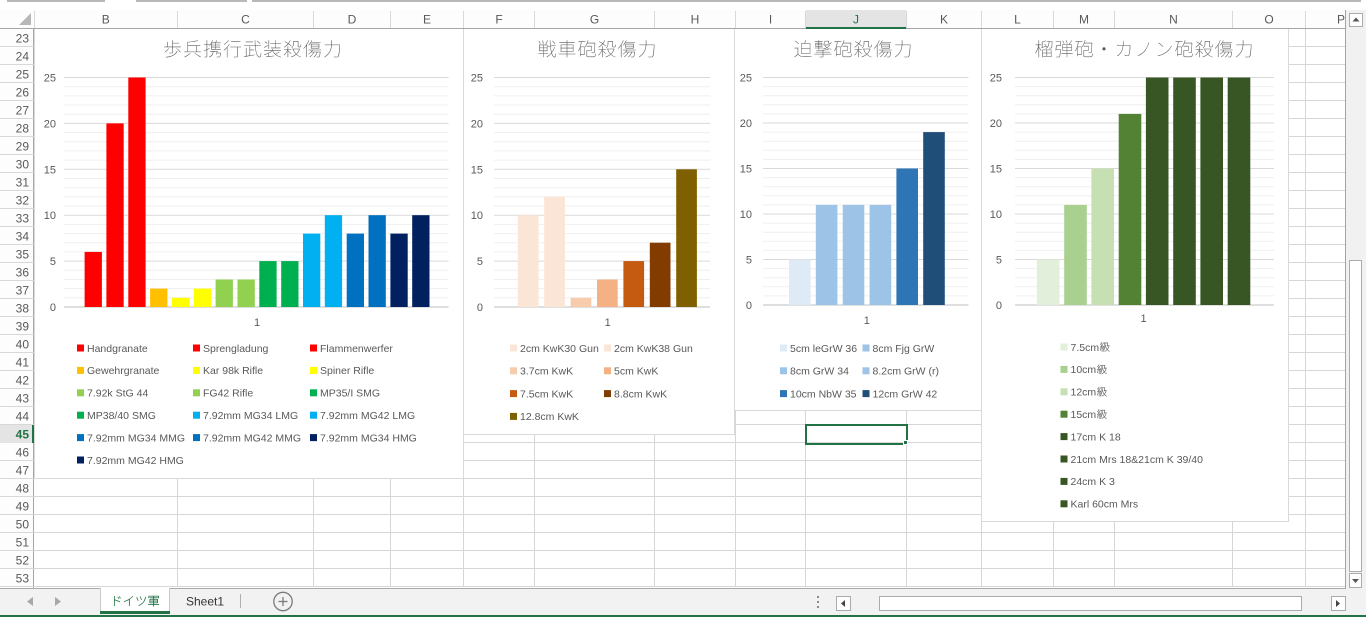 Image resolution: width=1366 pixels, height=617 pixels. I want to click on svg-text: 34, so click(23, 237).